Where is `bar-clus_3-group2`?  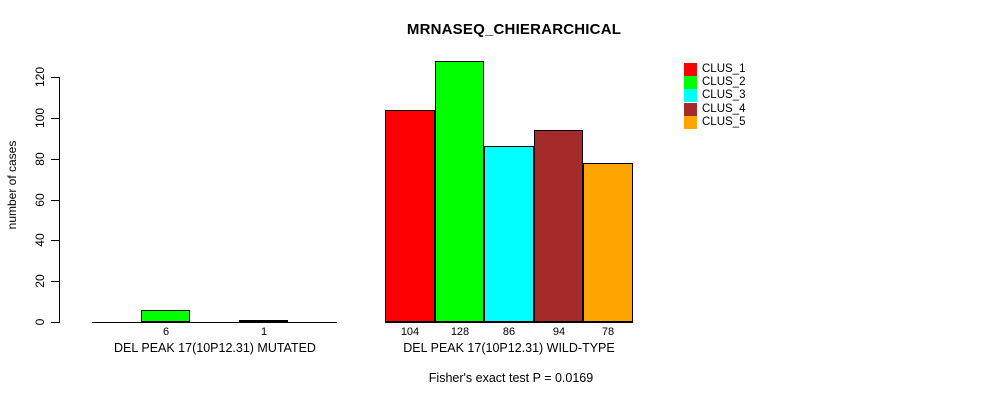 bar-clus_3-group2 is located at coordinates (509, 234).